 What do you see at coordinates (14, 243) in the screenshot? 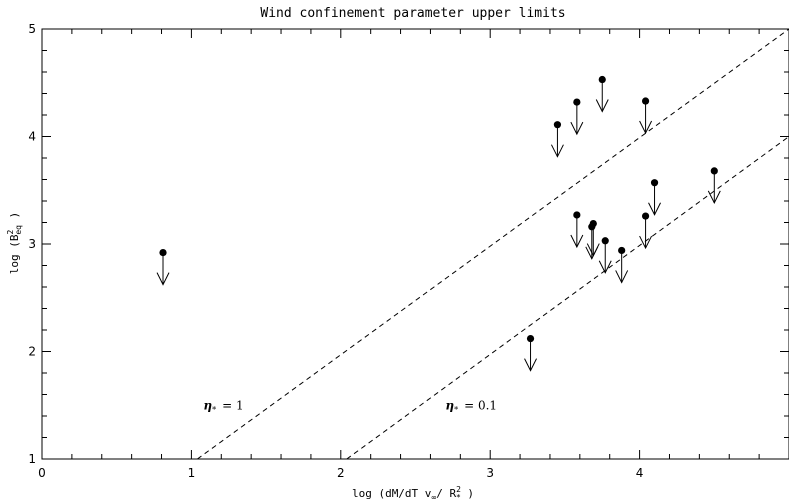
I see `y-axis-label: log (B2eq )` at bounding box center [14, 243].